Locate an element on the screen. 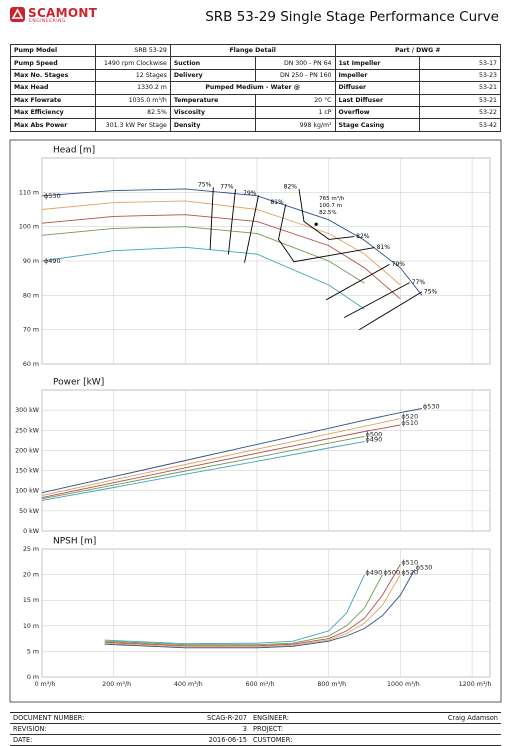 This screenshot has height=746, width=511. y-tick-label: 100 m is located at coordinates (29, 227).